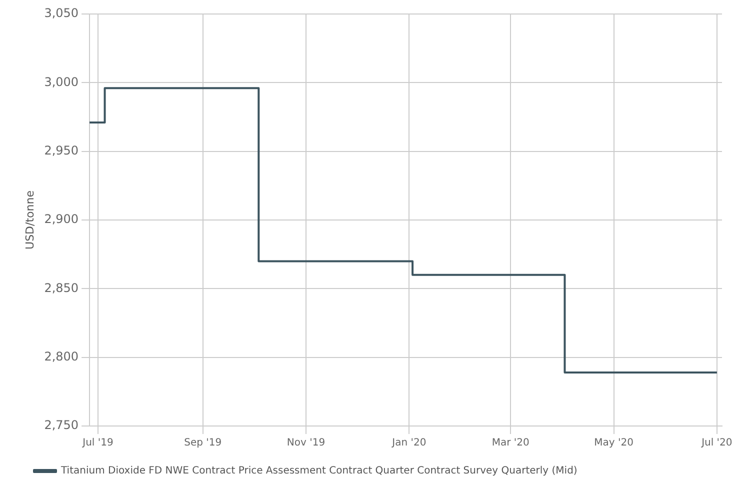 The width and height of the screenshot is (744, 494). I want to click on y-tick-label: 2,950, so click(61, 150).